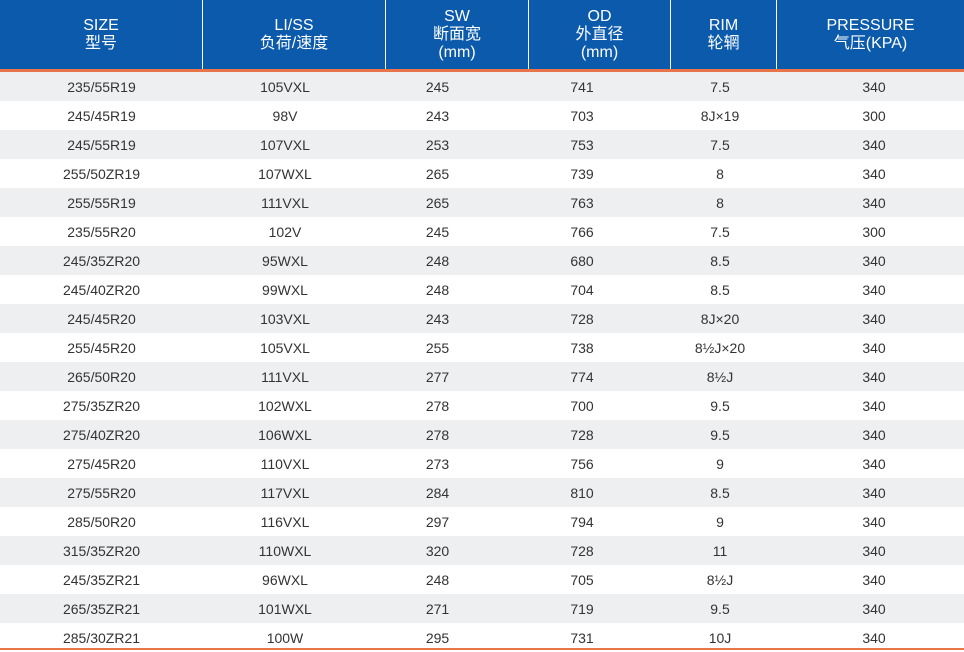  Describe the element at coordinates (285, 202) in the screenshot. I see `cell-li-ss: 111VXL` at that location.